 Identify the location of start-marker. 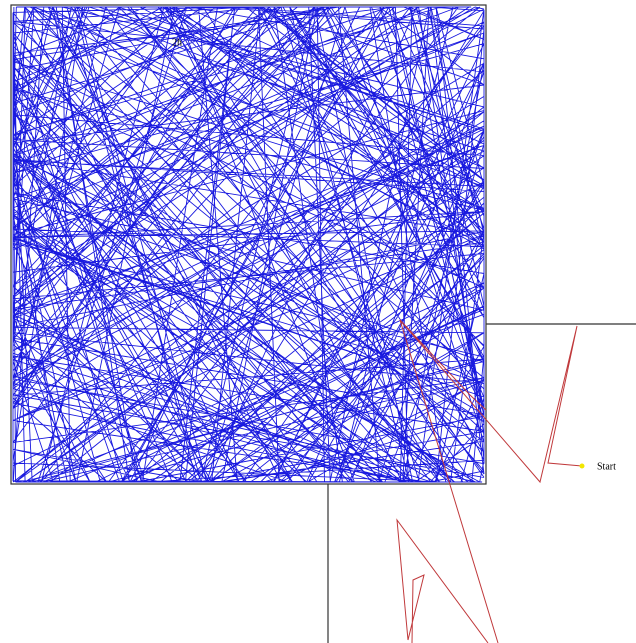
(582, 466).